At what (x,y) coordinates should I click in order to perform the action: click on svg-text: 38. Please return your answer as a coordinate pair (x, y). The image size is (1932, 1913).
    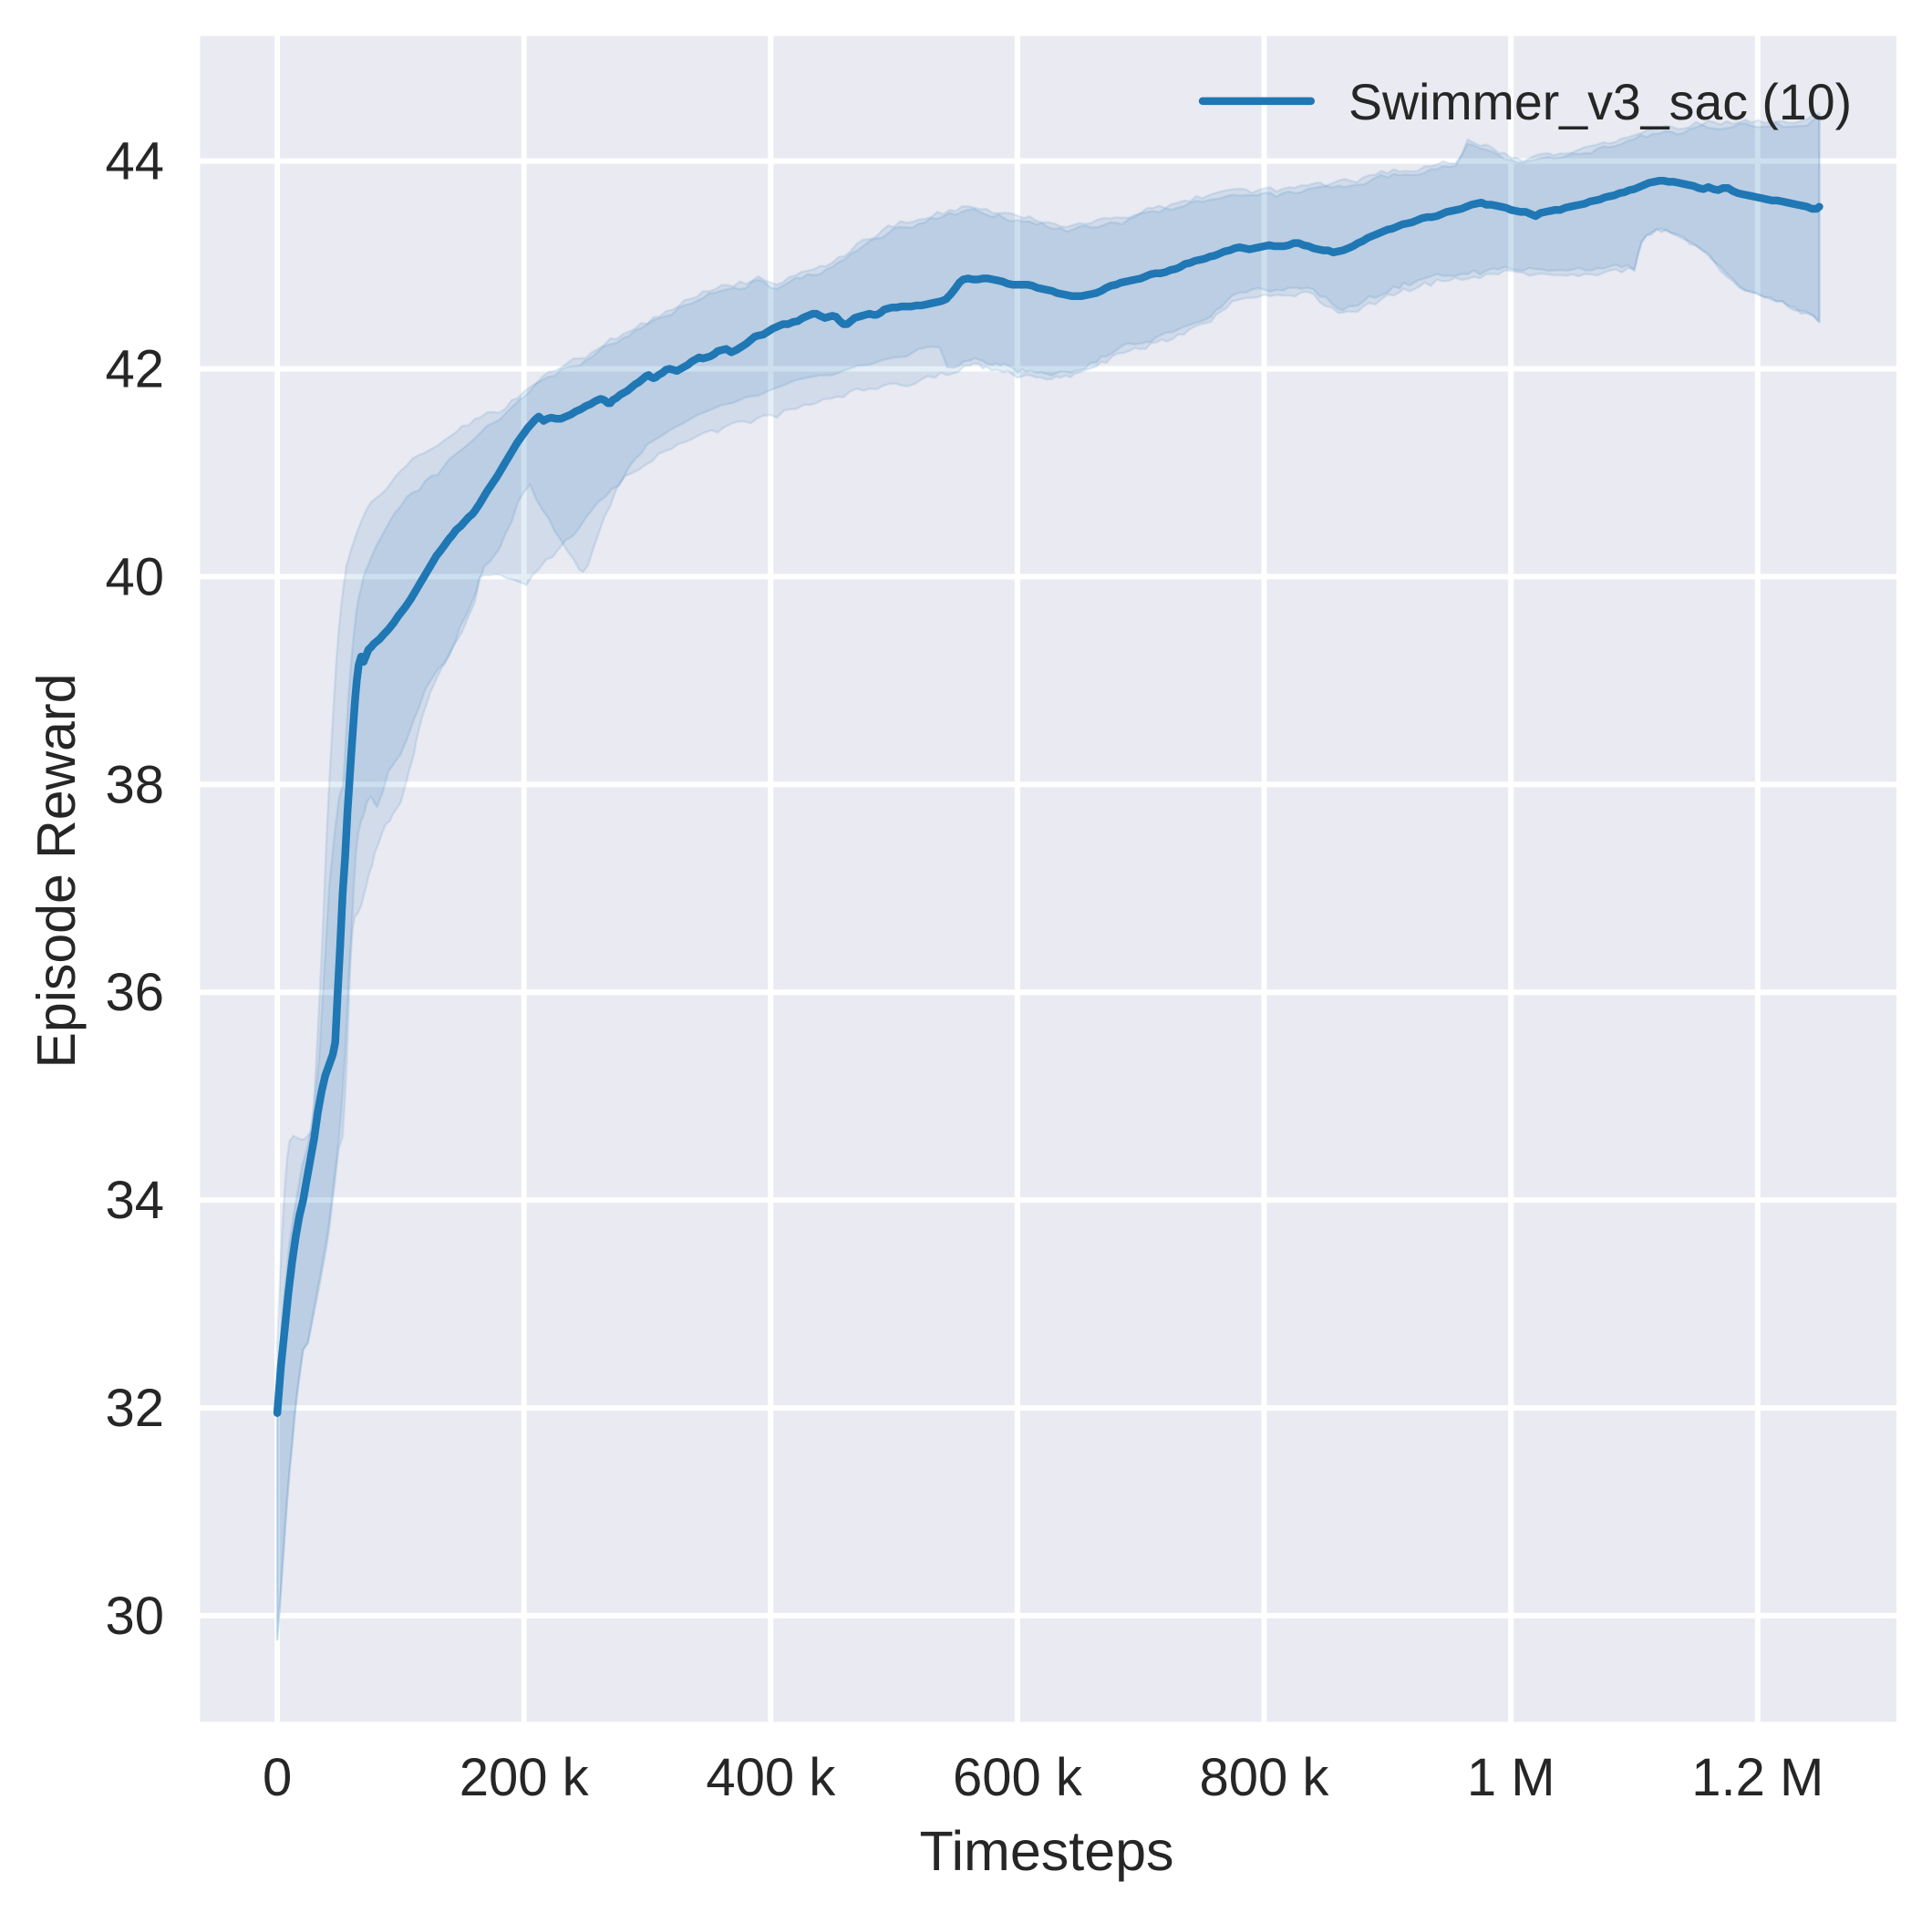
    Looking at the image, I should click on (134, 784).